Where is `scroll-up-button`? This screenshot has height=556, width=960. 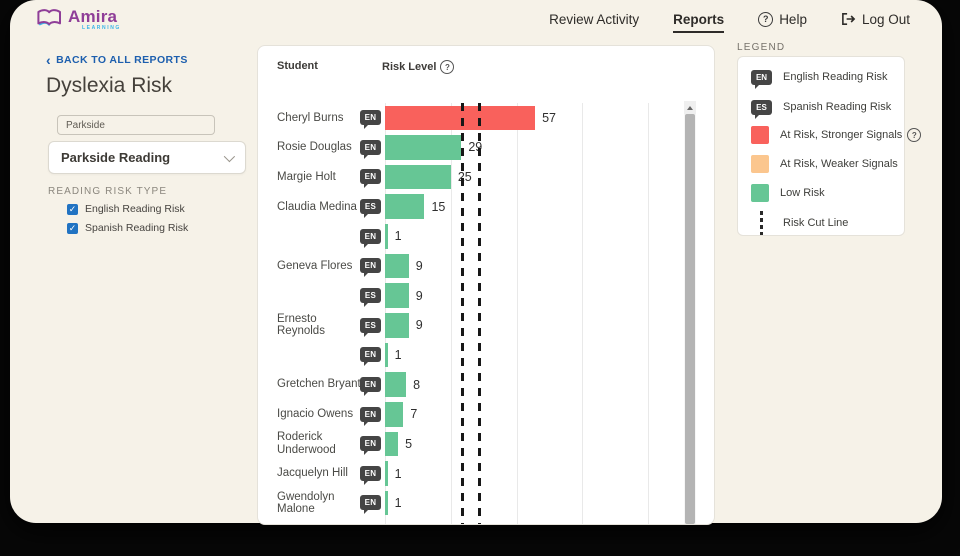
scroll-up-button is located at coordinates (690, 107).